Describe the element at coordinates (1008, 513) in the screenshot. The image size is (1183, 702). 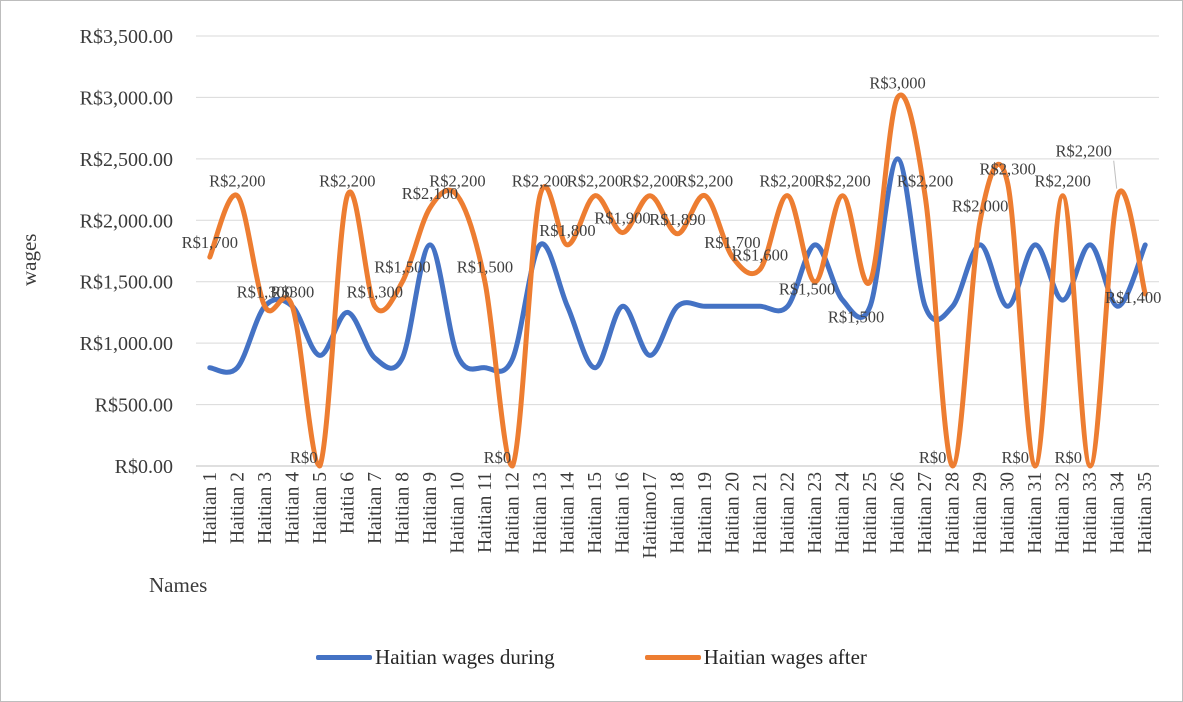
I see `x-category-label: Haitian 30` at that location.